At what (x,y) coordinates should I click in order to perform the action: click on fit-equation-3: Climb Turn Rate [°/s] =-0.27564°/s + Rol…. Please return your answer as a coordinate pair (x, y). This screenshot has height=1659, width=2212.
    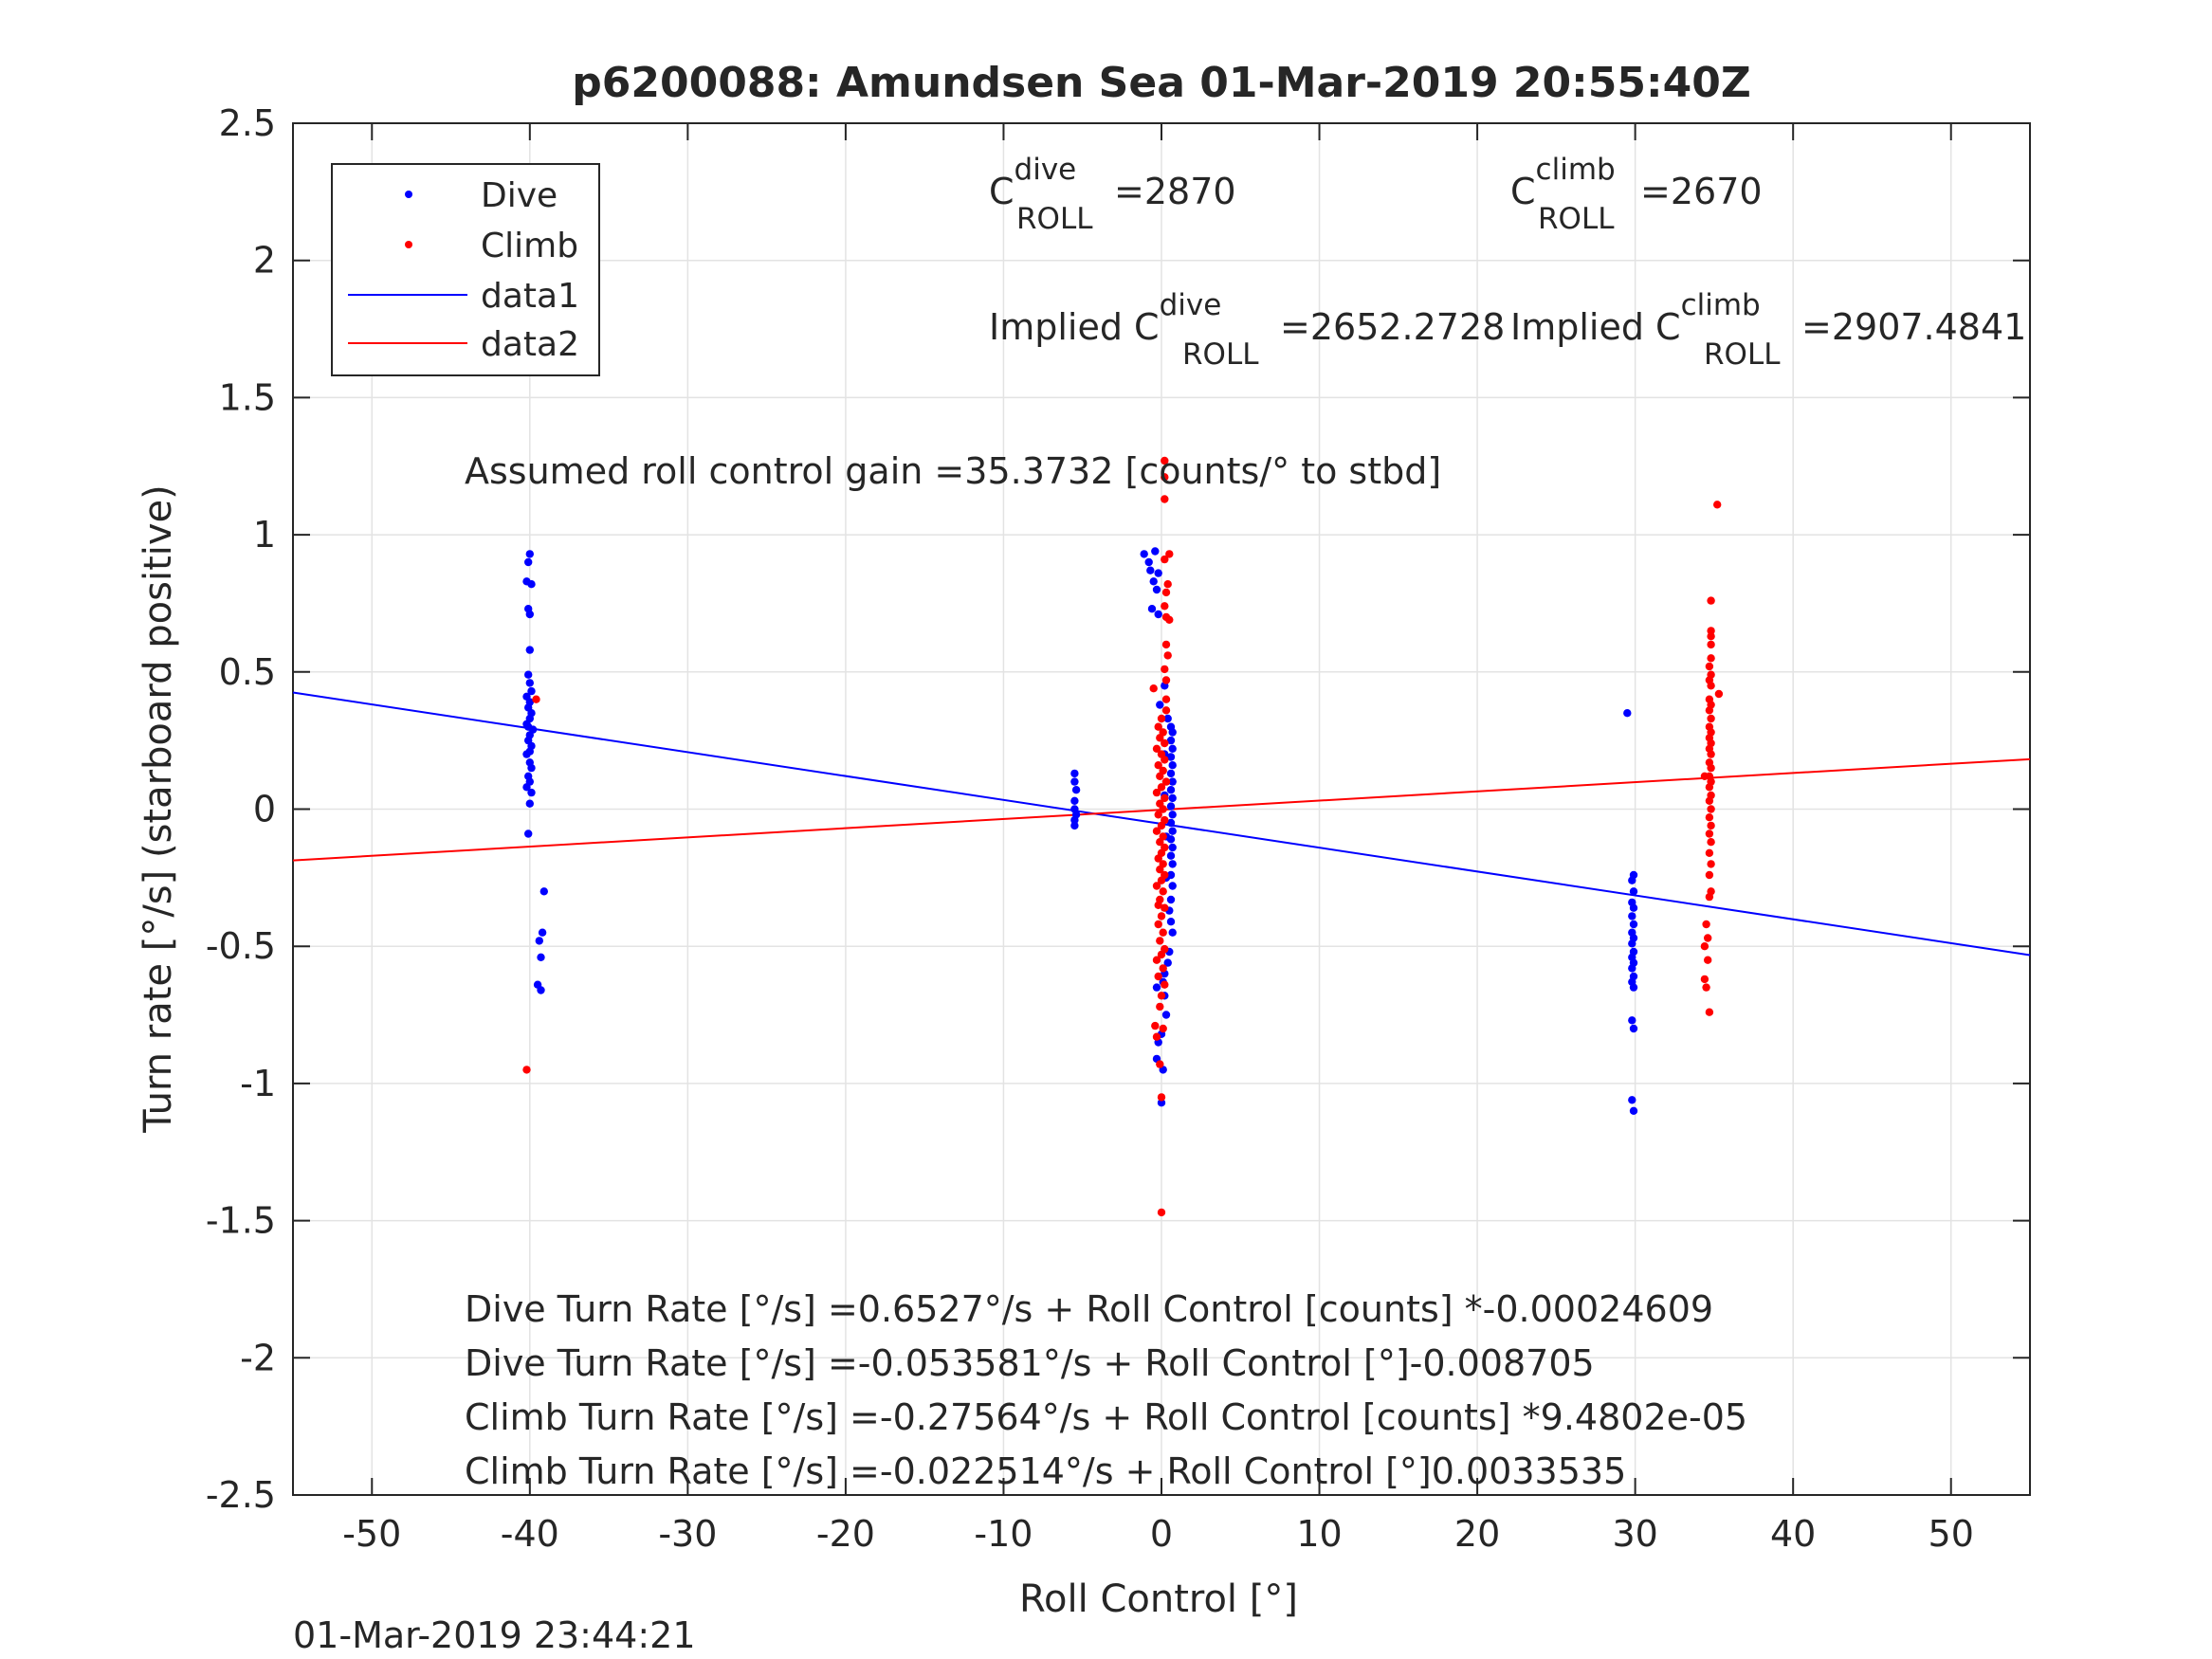
    Looking at the image, I should click on (1106, 1417).